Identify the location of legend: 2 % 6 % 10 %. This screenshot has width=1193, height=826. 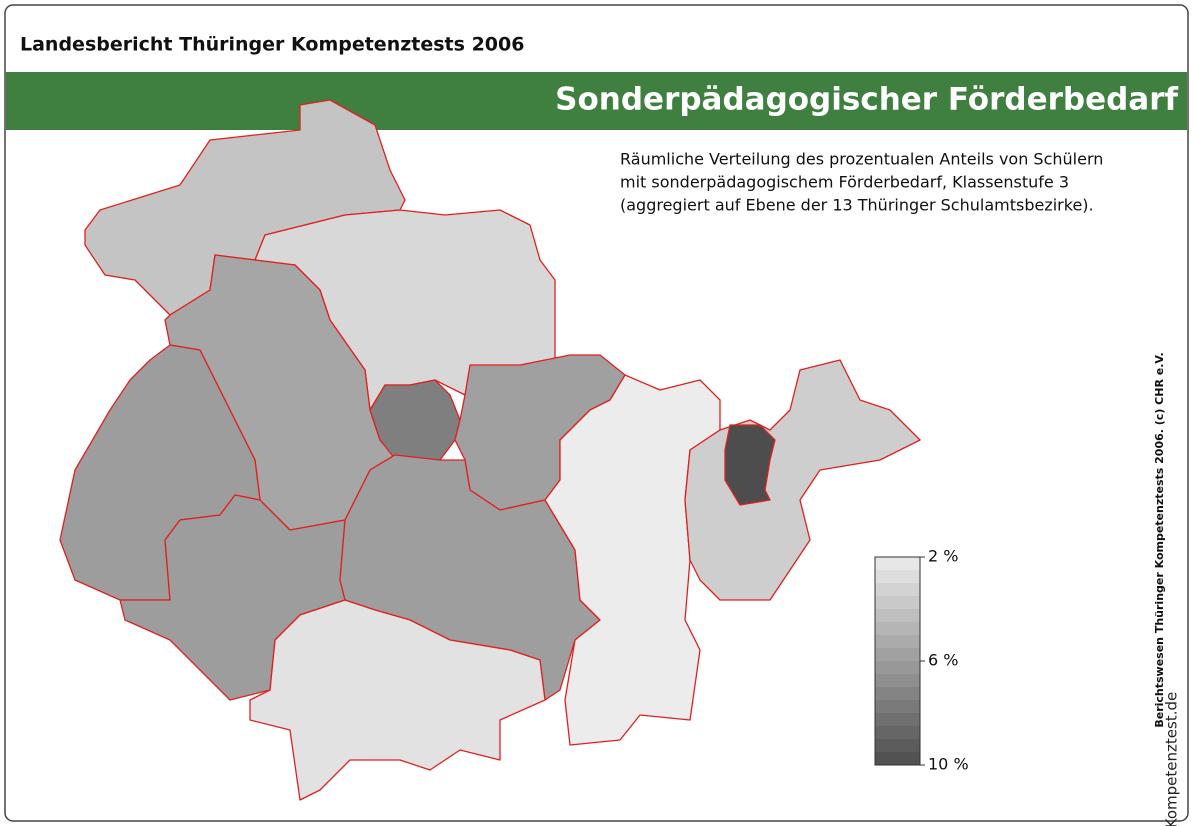
(921, 660).